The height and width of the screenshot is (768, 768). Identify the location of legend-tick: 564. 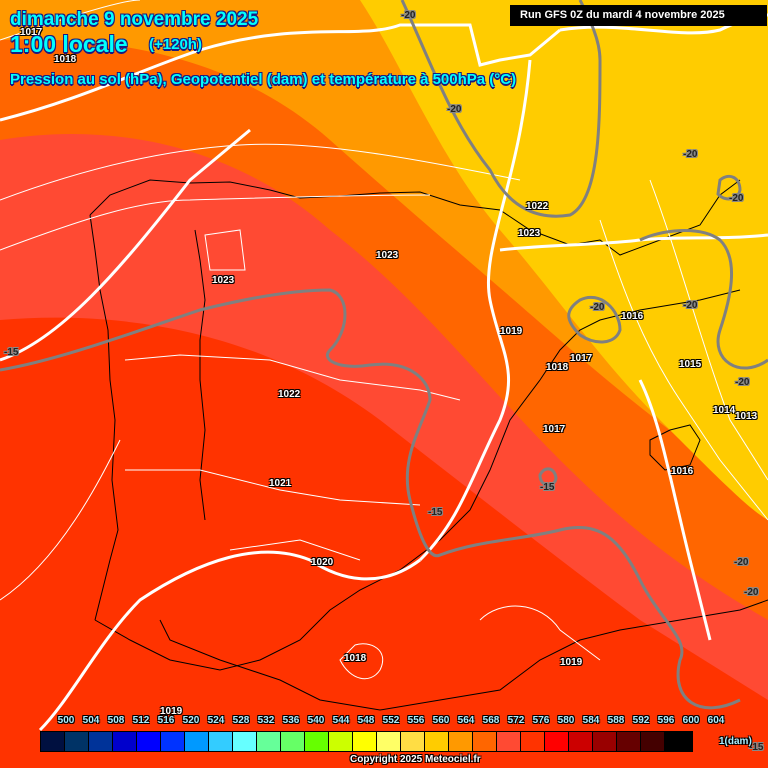
(466, 720).